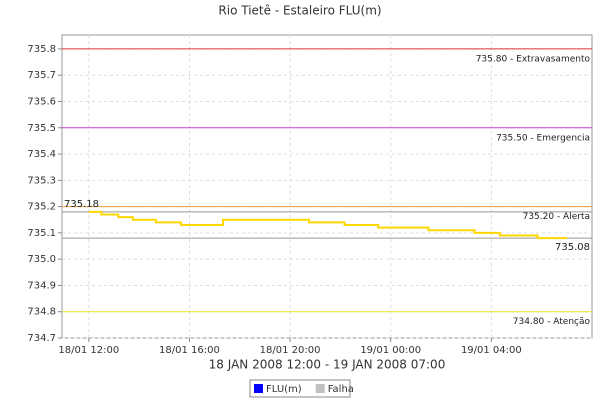 The width and height of the screenshot is (600, 400). Describe the element at coordinates (327, 225) in the screenshot. I see `data-line` at that location.